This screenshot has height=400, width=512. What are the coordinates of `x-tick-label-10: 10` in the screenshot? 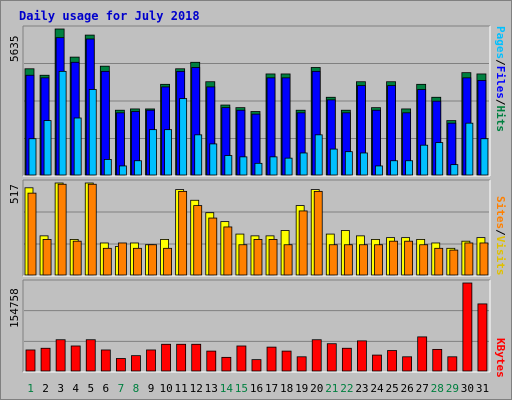 It's located at (165, 388).